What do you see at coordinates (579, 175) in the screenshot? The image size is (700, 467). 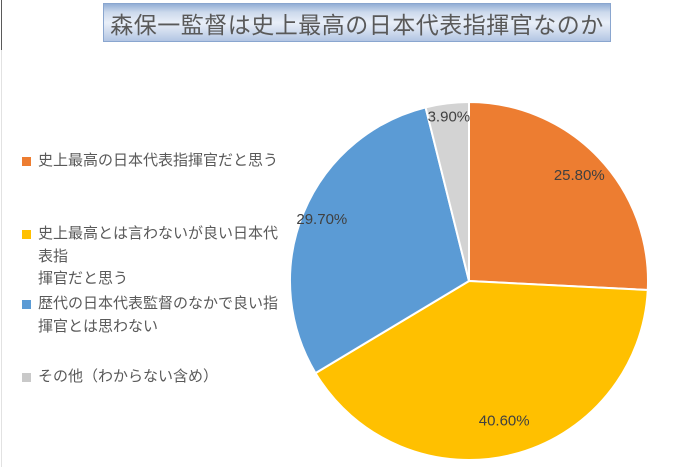 I see `pie-slice-label-0: 25.80%` at bounding box center [579, 175].